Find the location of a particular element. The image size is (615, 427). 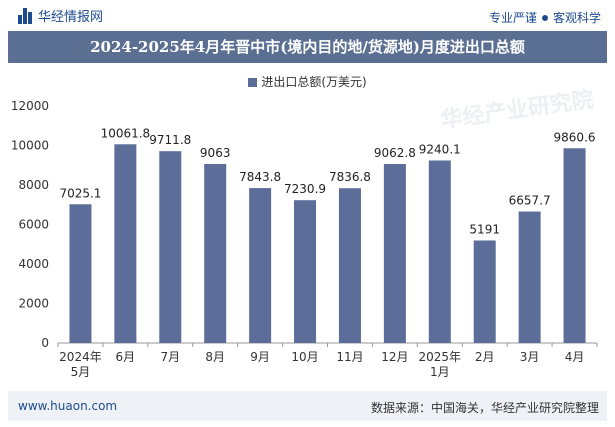

x-tick-label-line: 8月 is located at coordinates (215, 357).